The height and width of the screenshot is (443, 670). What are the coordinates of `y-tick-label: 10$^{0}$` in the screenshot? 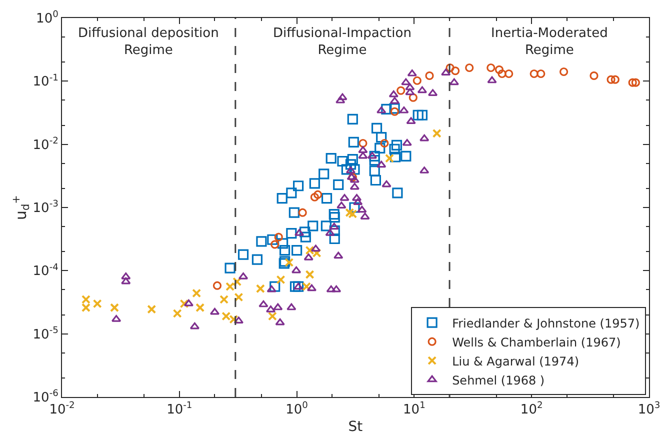 It's located at (47, 18).